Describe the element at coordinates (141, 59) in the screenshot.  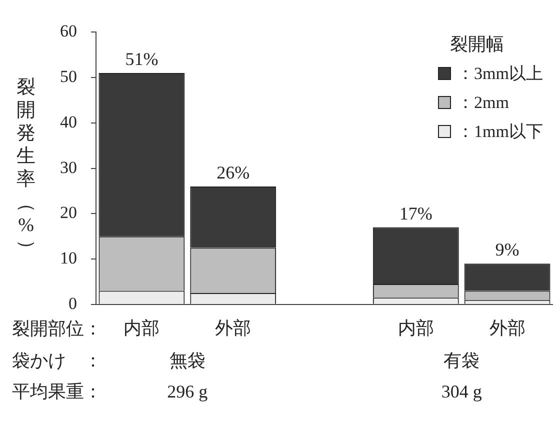
I see `total-label: 51%` at that location.